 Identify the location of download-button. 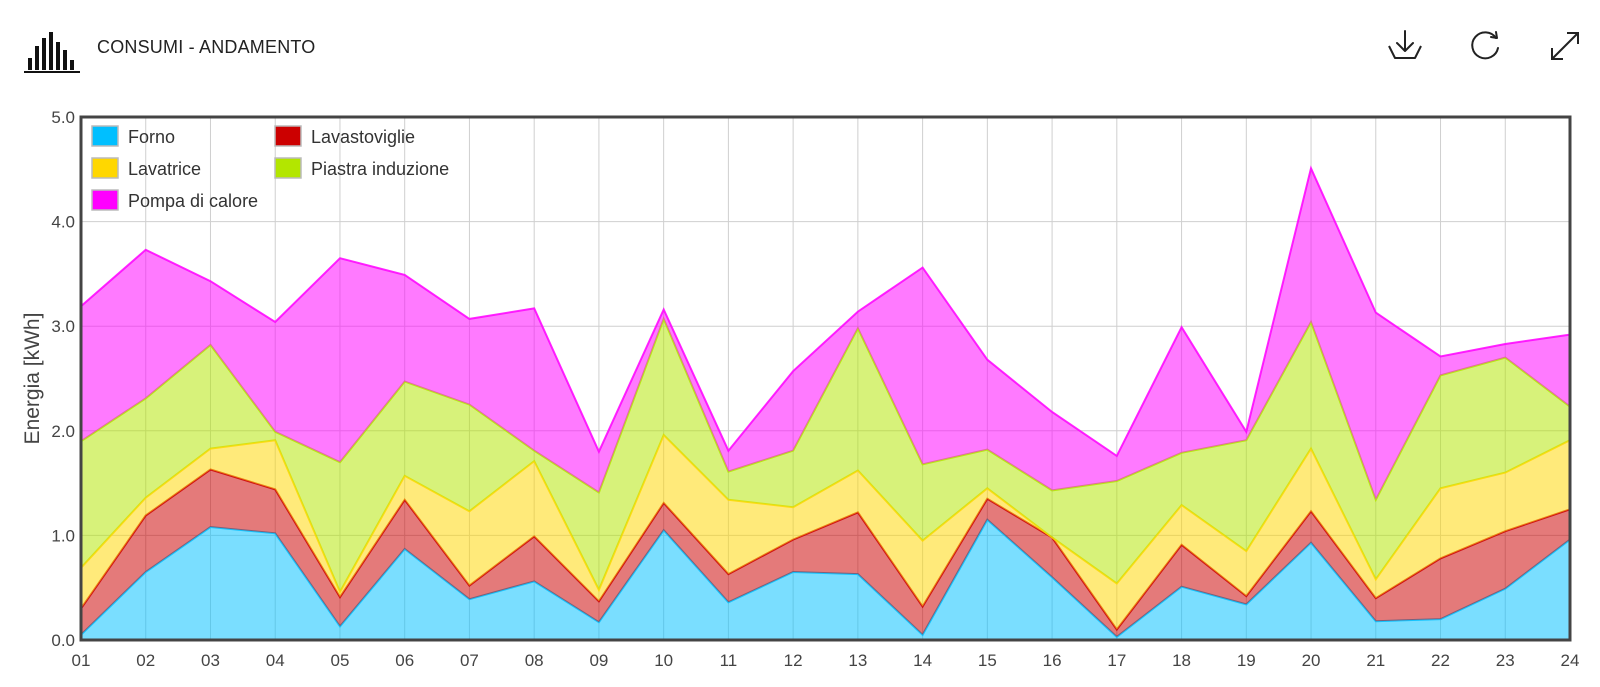
(1405, 46).